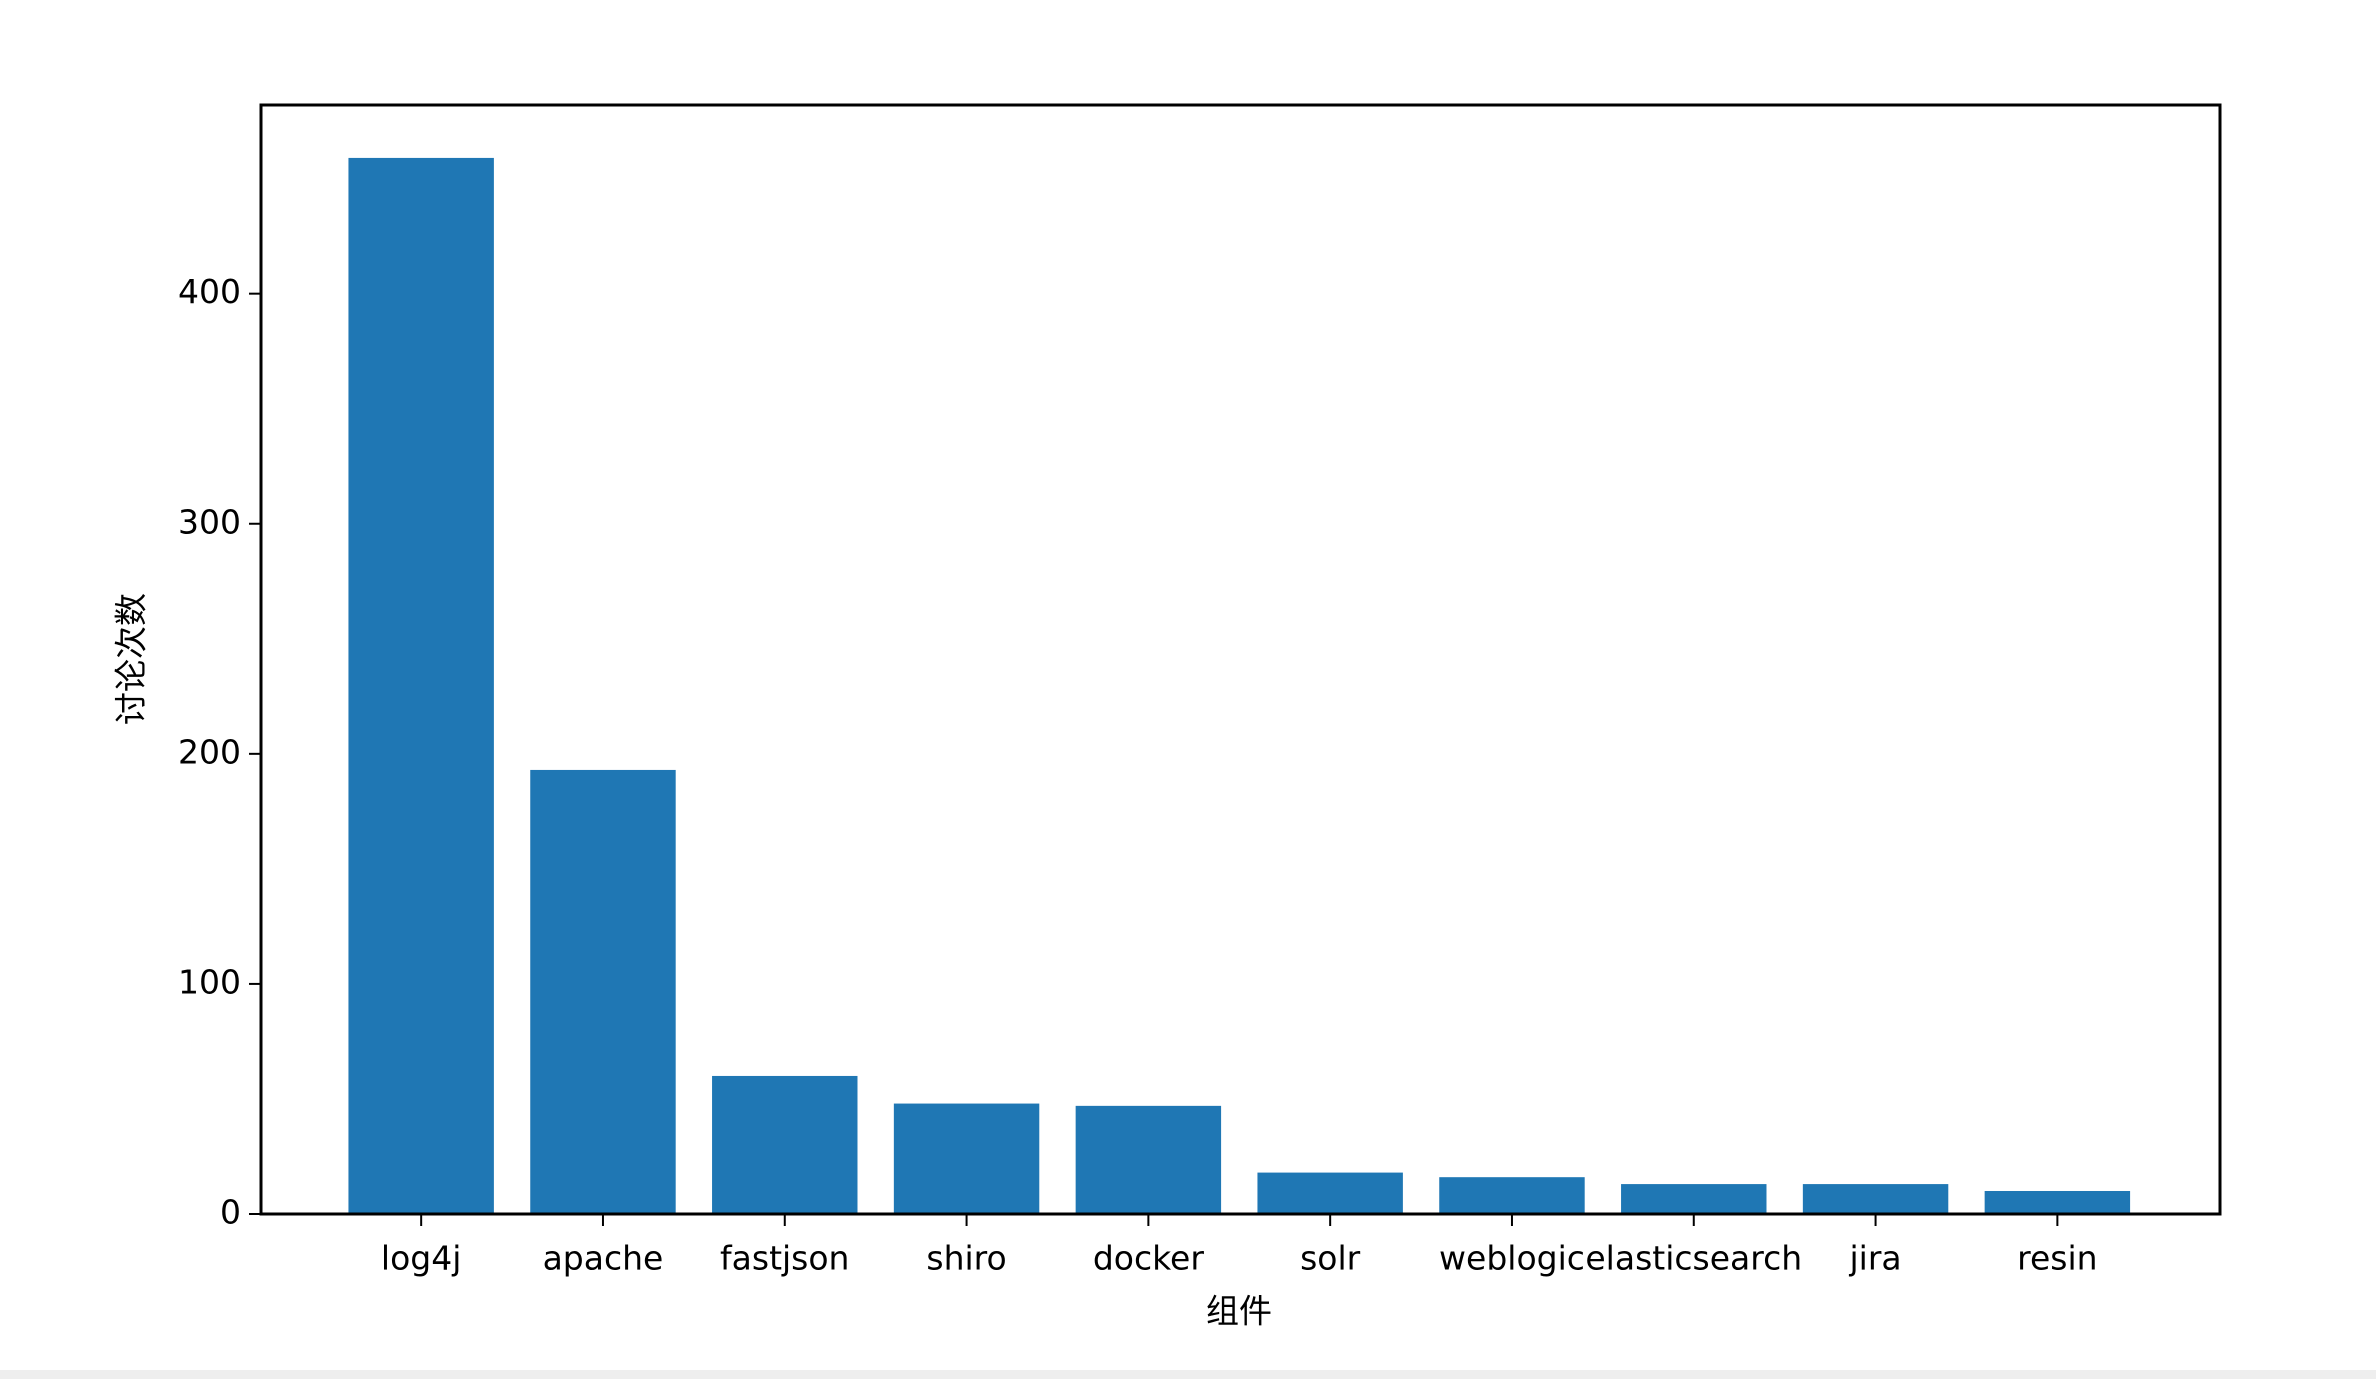 The image size is (2376, 1379). I want to click on x-tick-label: apache, so click(603, 1258).